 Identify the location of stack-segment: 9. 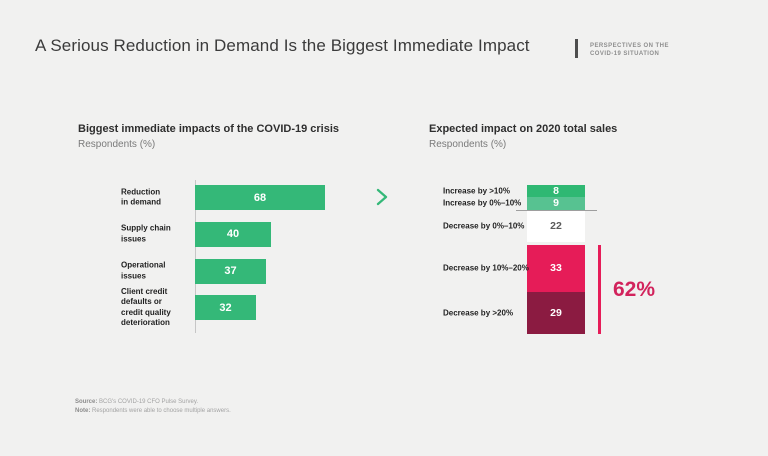
(556, 203).